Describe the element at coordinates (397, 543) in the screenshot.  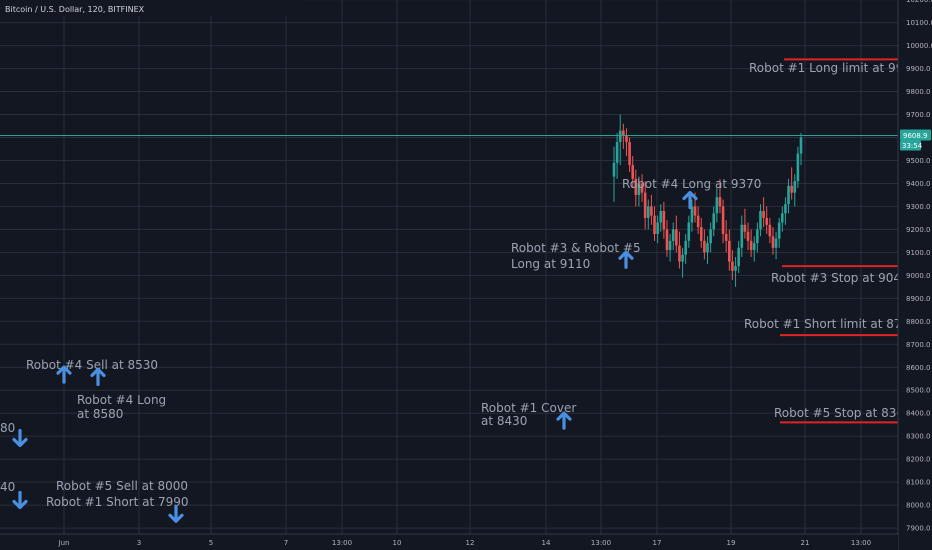
I see `x-tick-label: 10` at that location.